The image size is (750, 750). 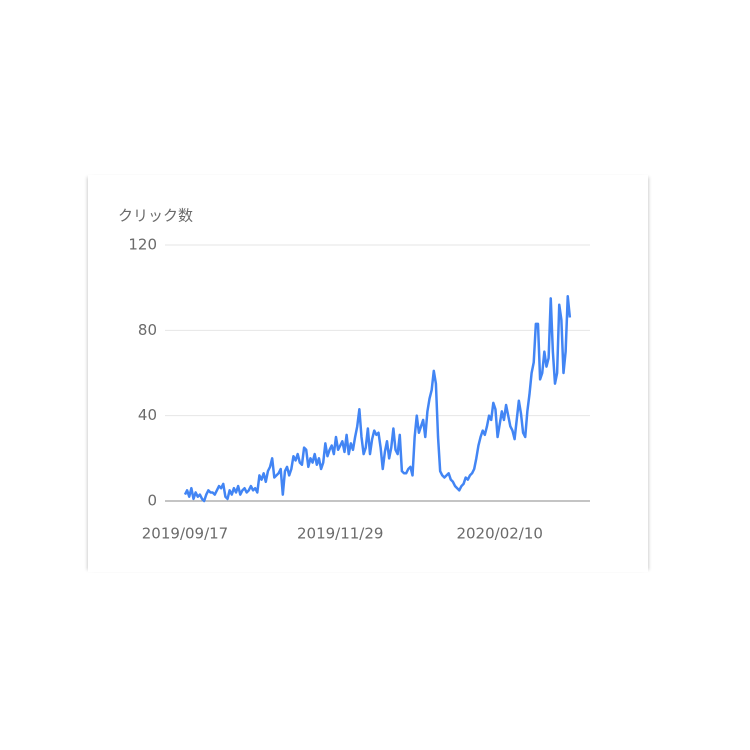 I want to click on y-tick-label: 80, so click(x=147, y=330).